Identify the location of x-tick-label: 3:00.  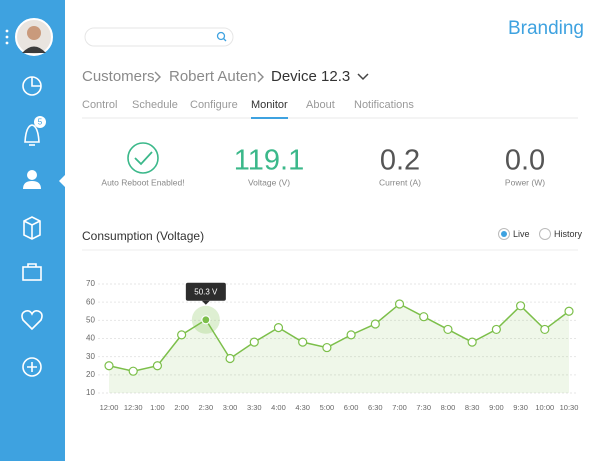
(230, 407).